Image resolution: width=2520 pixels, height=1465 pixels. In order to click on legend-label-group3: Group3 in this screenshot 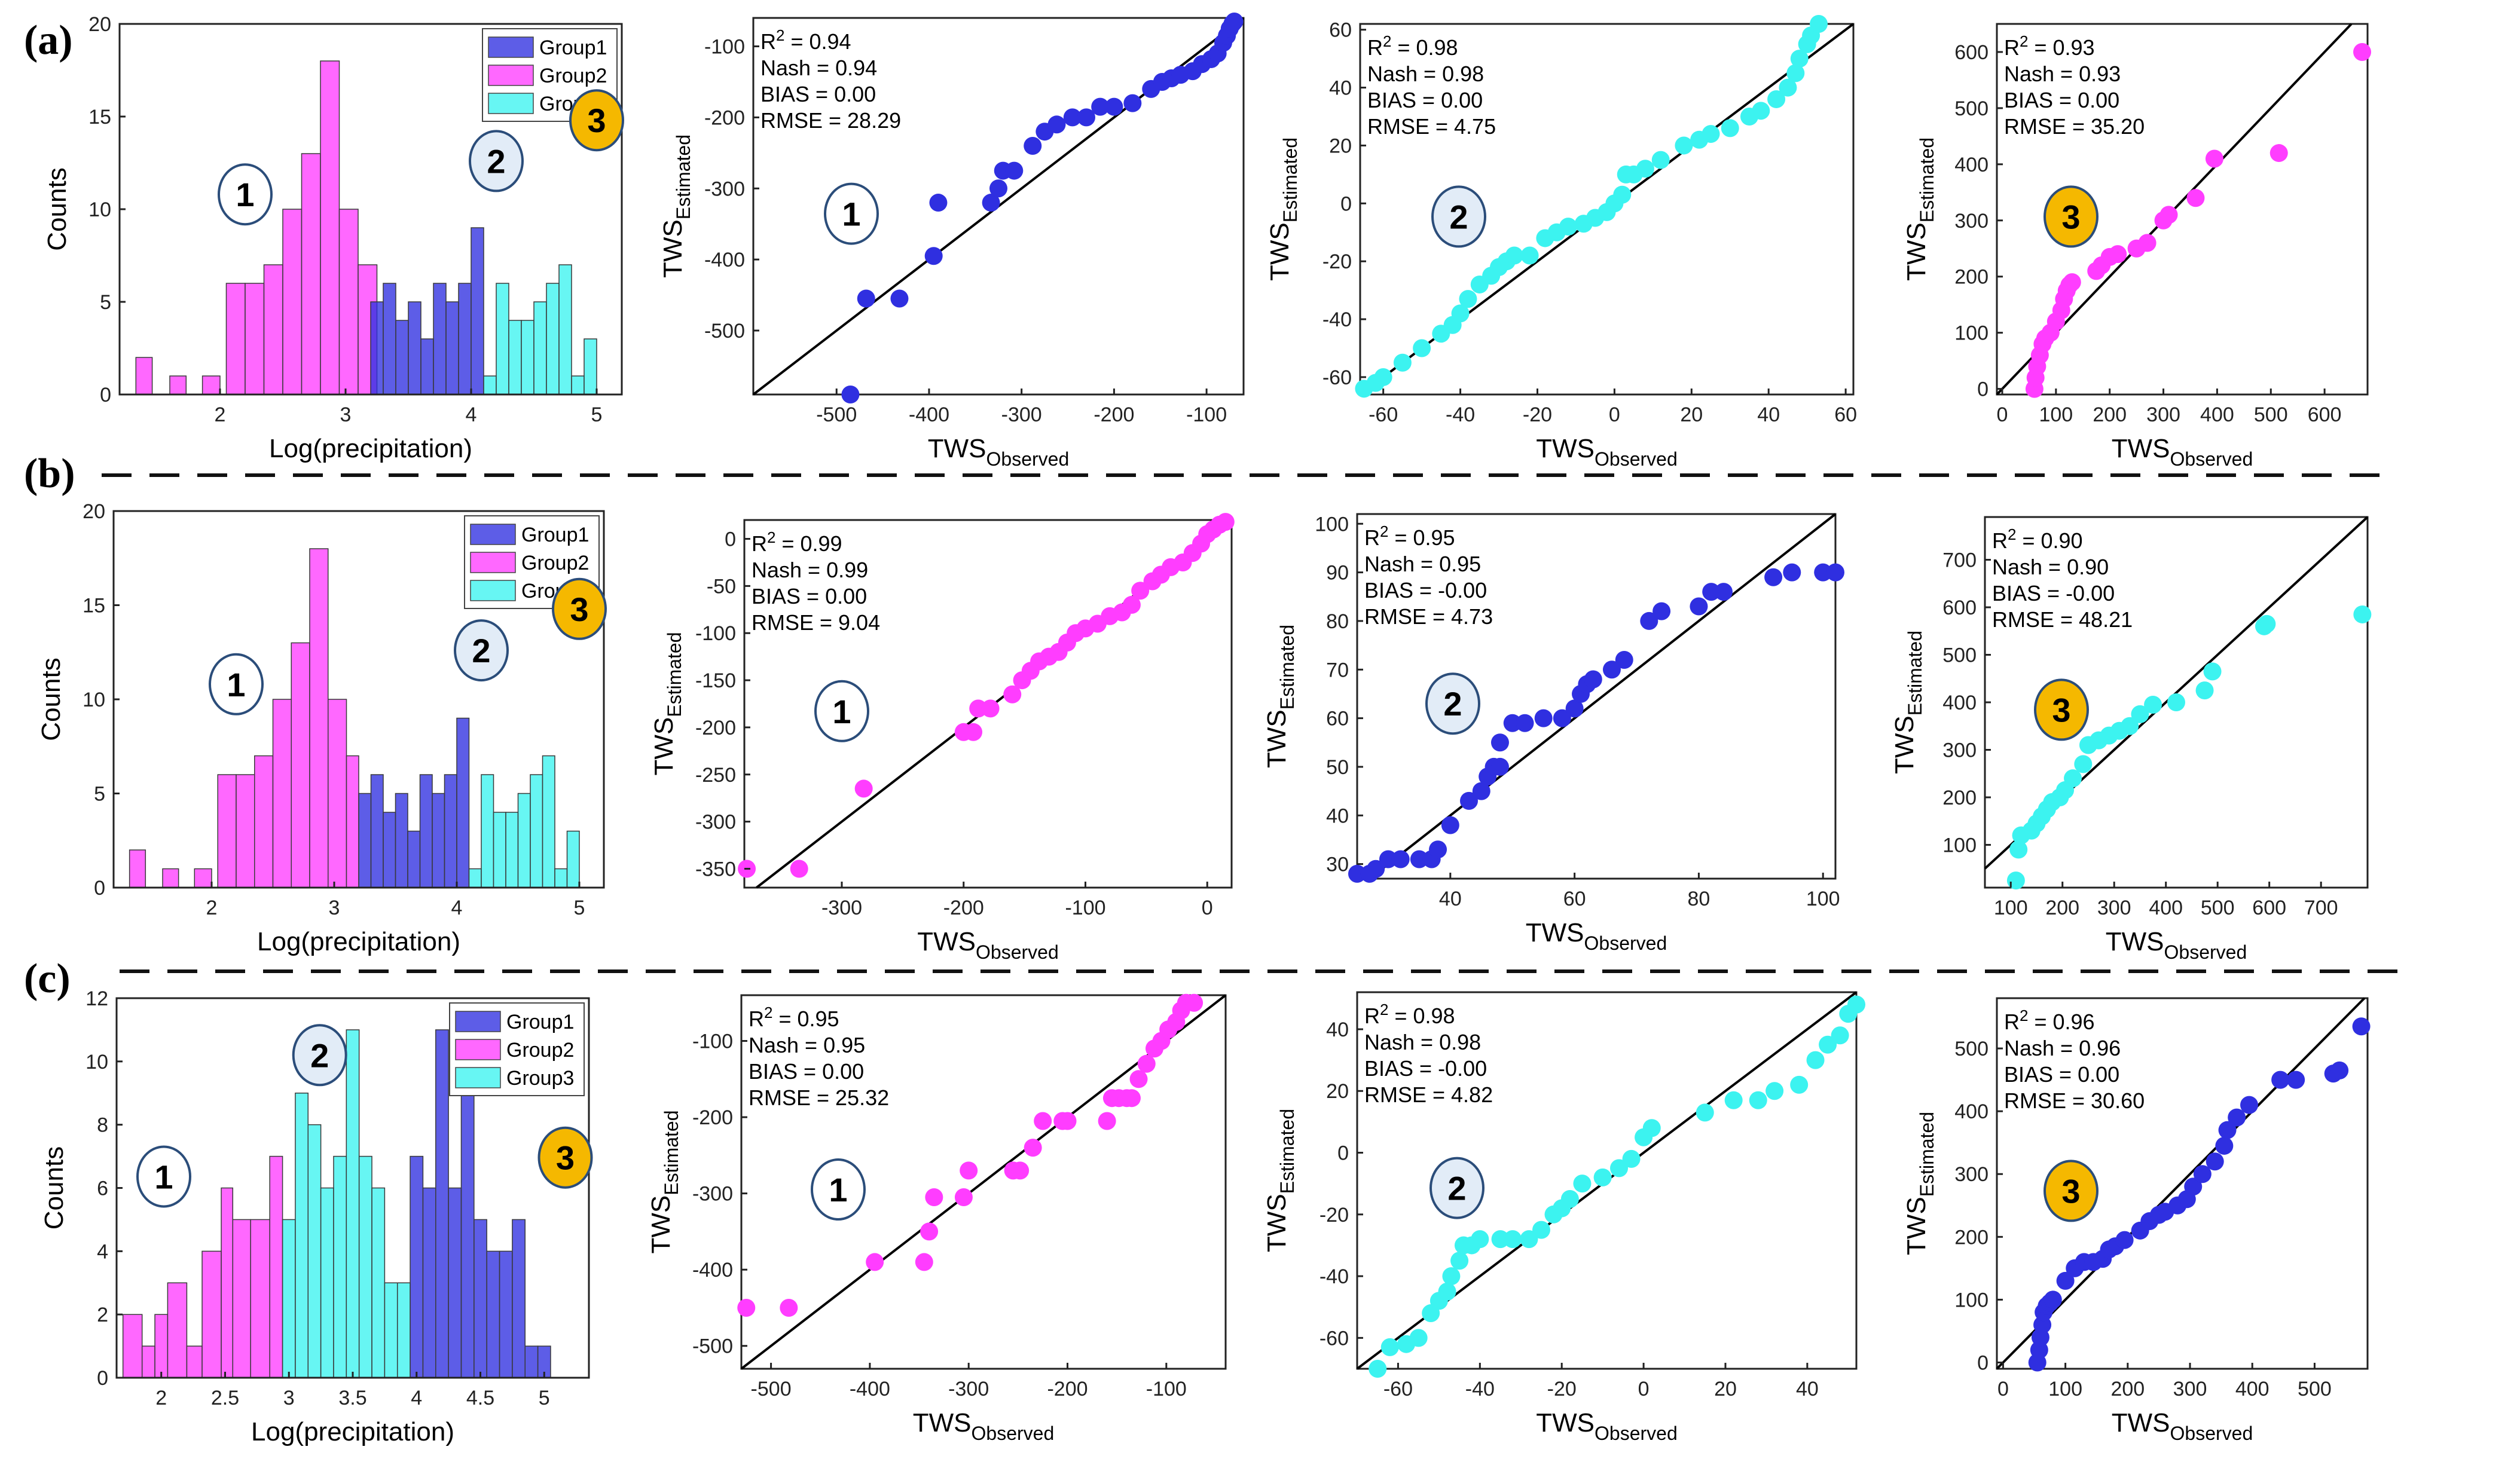, I will do `click(540, 1078)`.